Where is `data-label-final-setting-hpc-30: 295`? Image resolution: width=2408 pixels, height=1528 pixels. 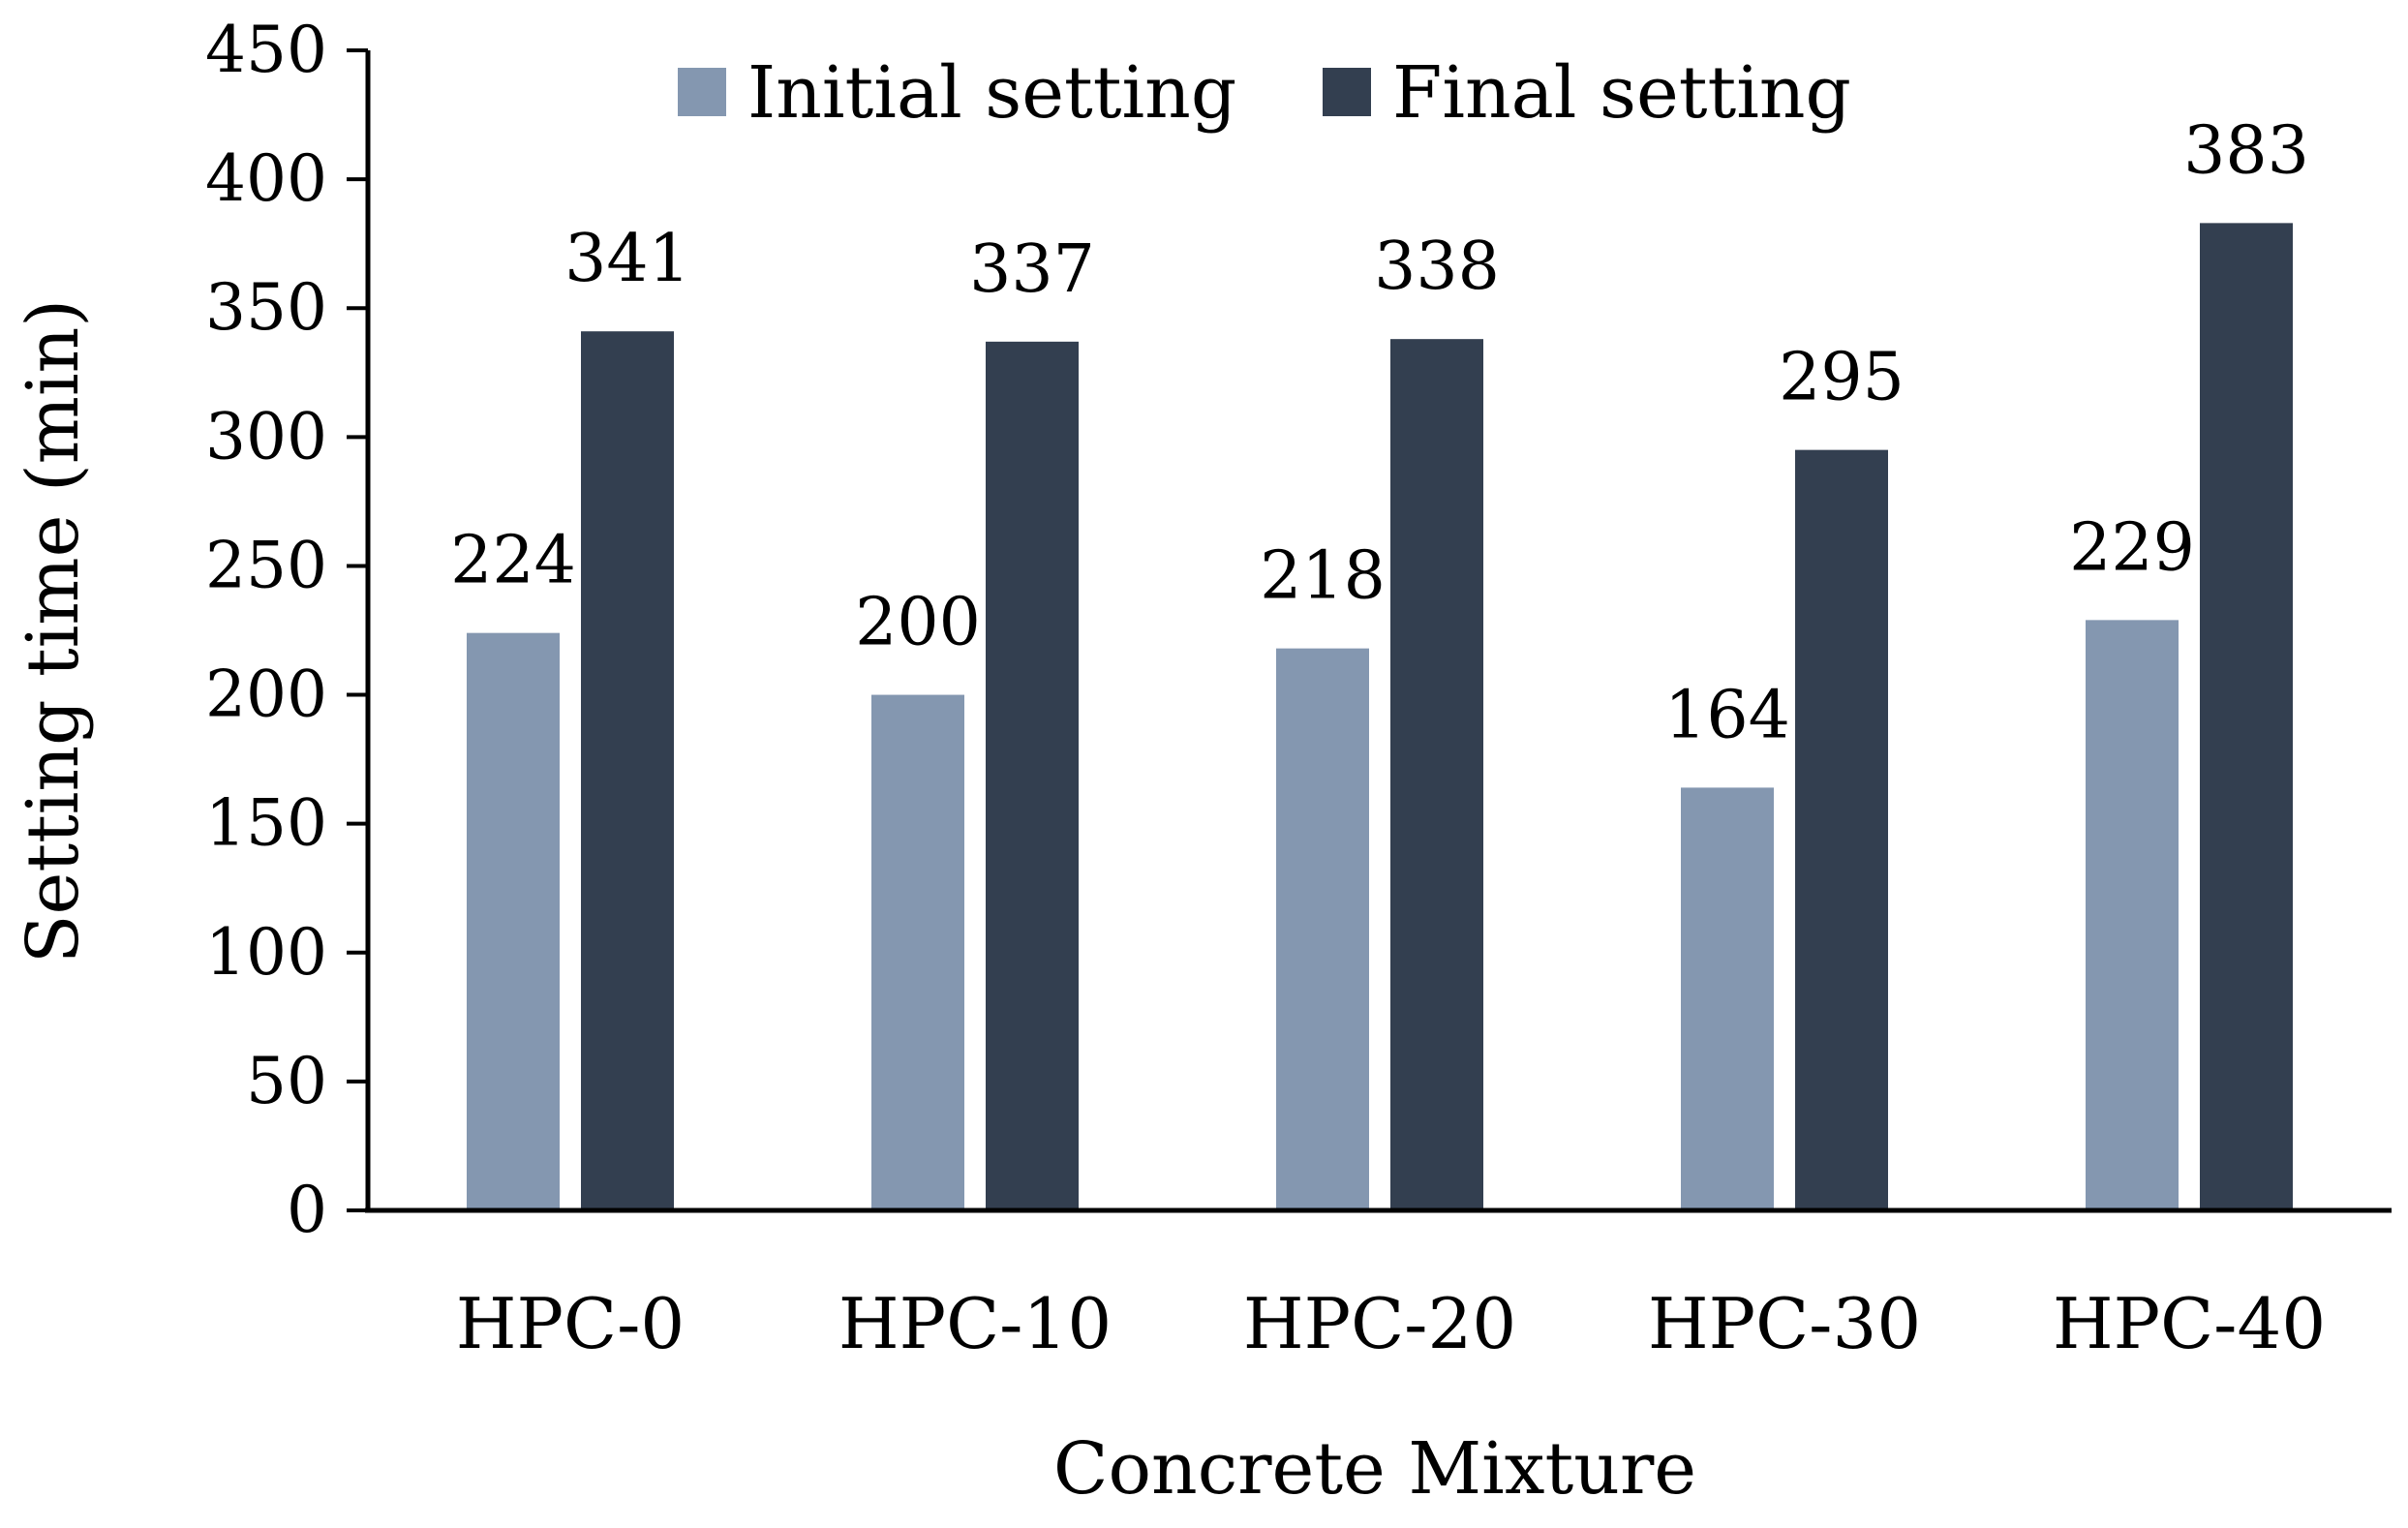
data-label-final-setting-hpc-30: 295 is located at coordinates (1842, 378).